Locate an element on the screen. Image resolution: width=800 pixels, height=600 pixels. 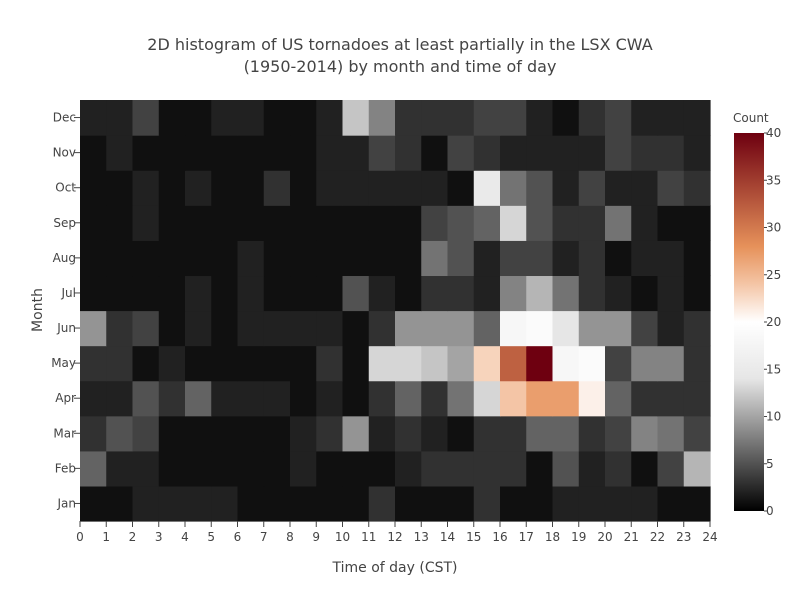
y-tick-label: Jul is located at coordinates (68, 293).